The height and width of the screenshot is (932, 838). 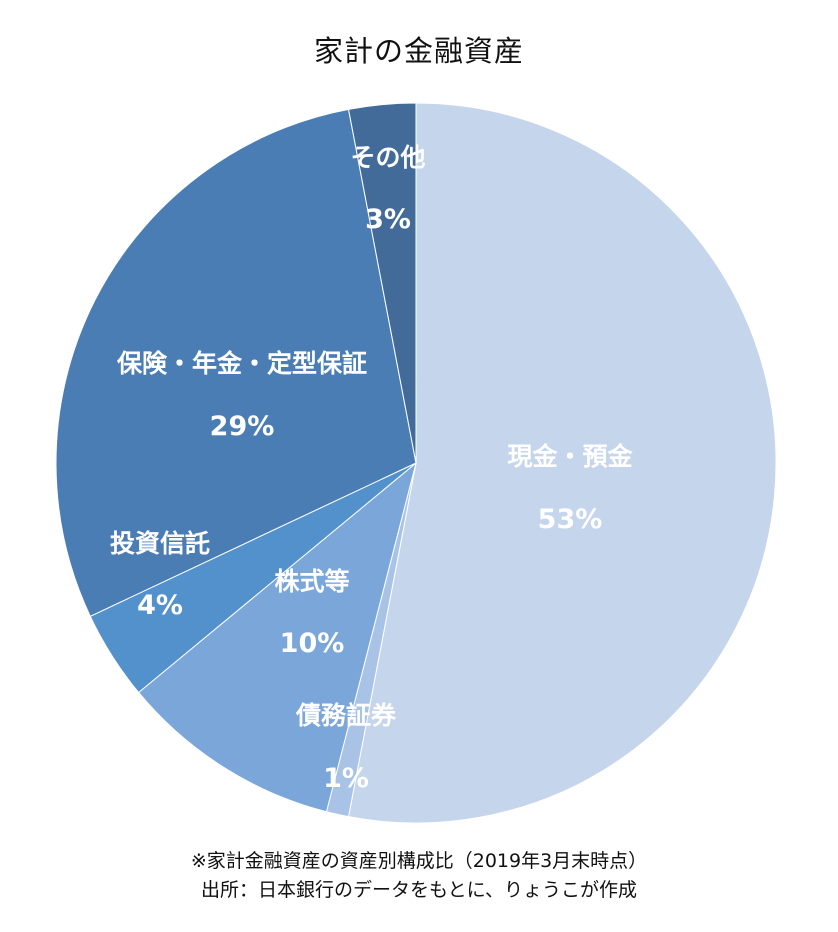 What do you see at coordinates (346, 778) in the screenshot?
I see `slice-value-2: 1%` at bounding box center [346, 778].